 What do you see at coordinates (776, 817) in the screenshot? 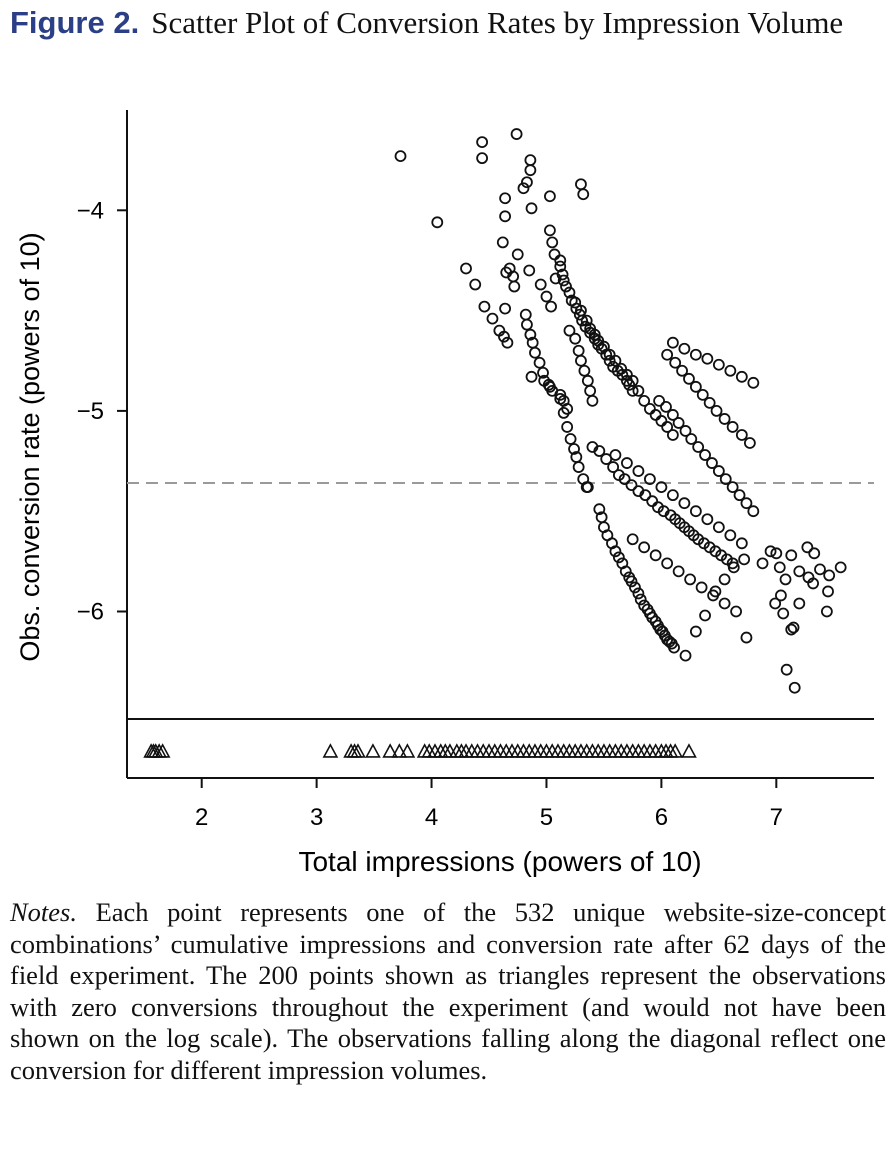
I see `x-tick-label: 7` at bounding box center [776, 817].